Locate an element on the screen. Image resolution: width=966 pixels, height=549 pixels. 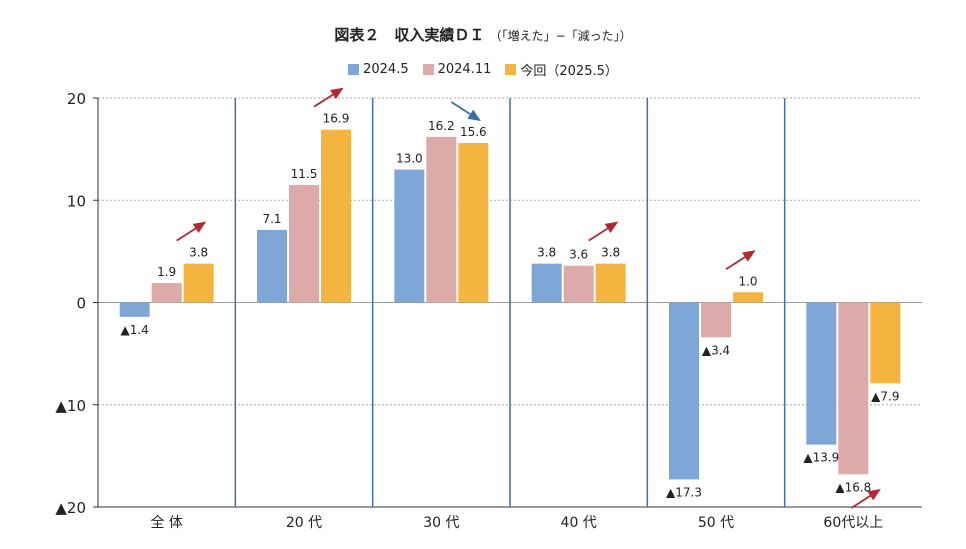
data-label-3-0: 3.8 is located at coordinates (546, 253).